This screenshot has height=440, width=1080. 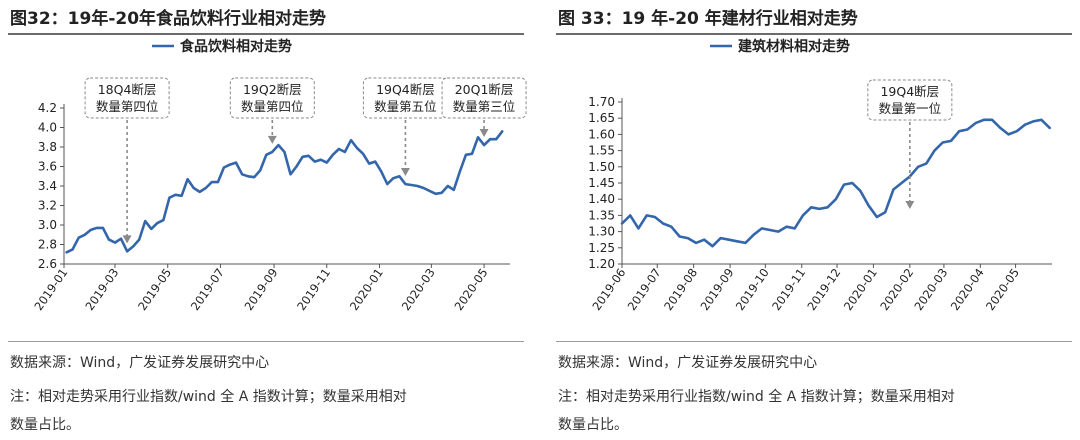 What do you see at coordinates (47, 128) in the screenshot?
I see `y-tick-label: 4.0` at bounding box center [47, 128].